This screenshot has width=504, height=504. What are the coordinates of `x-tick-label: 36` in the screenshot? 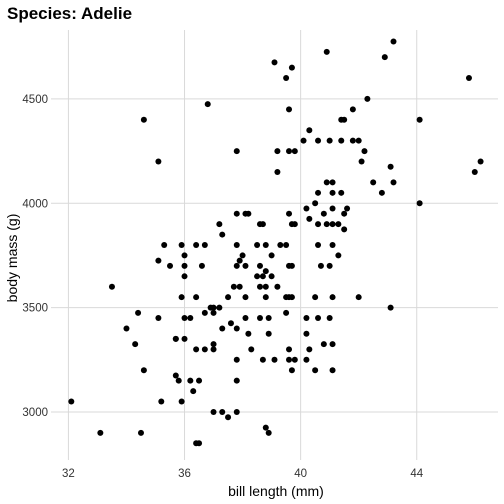 It's located at (184, 474).